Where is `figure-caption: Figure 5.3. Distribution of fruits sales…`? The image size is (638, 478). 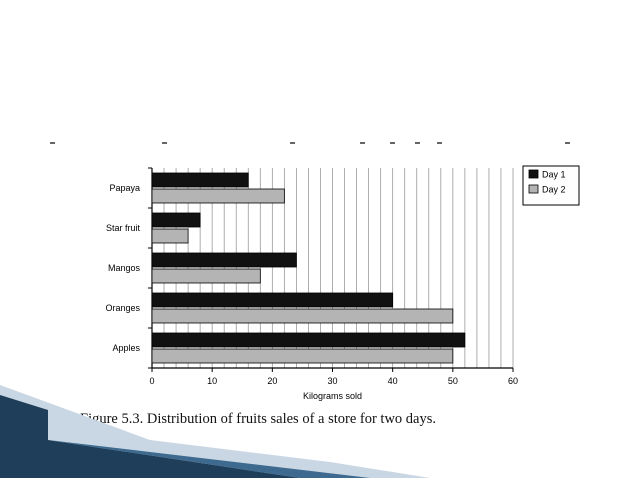 figure-caption: Figure 5.3. Distribution of fruits sales… is located at coordinates (258, 419).